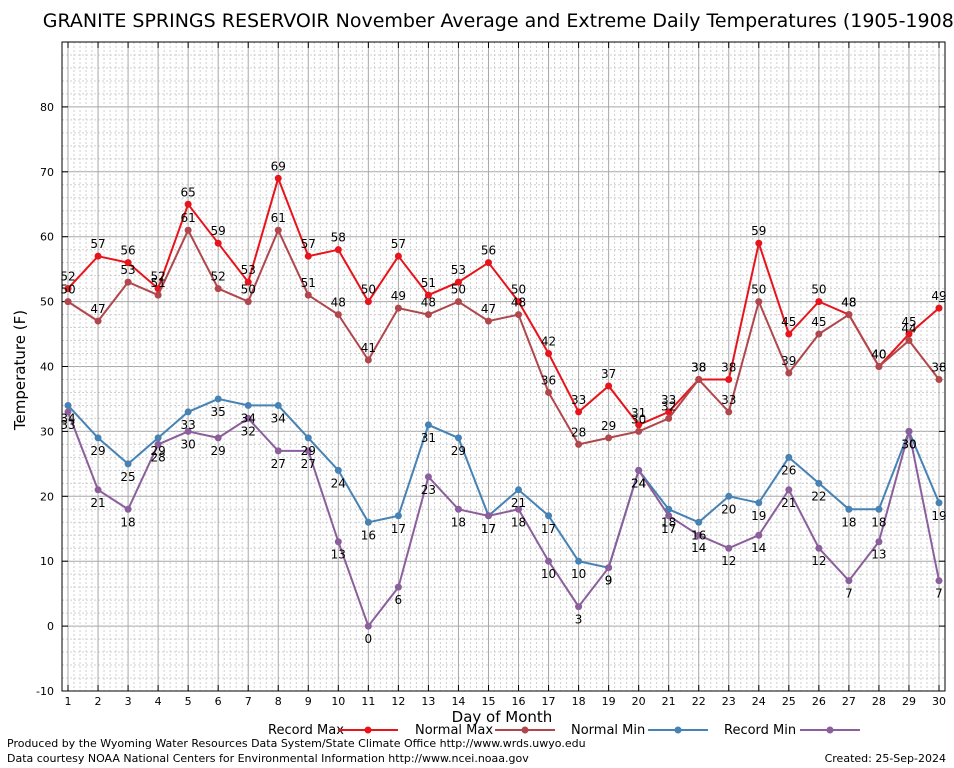  What do you see at coordinates (399, 600) in the screenshot?
I see `data-label: 6` at bounding box center [399, 600].